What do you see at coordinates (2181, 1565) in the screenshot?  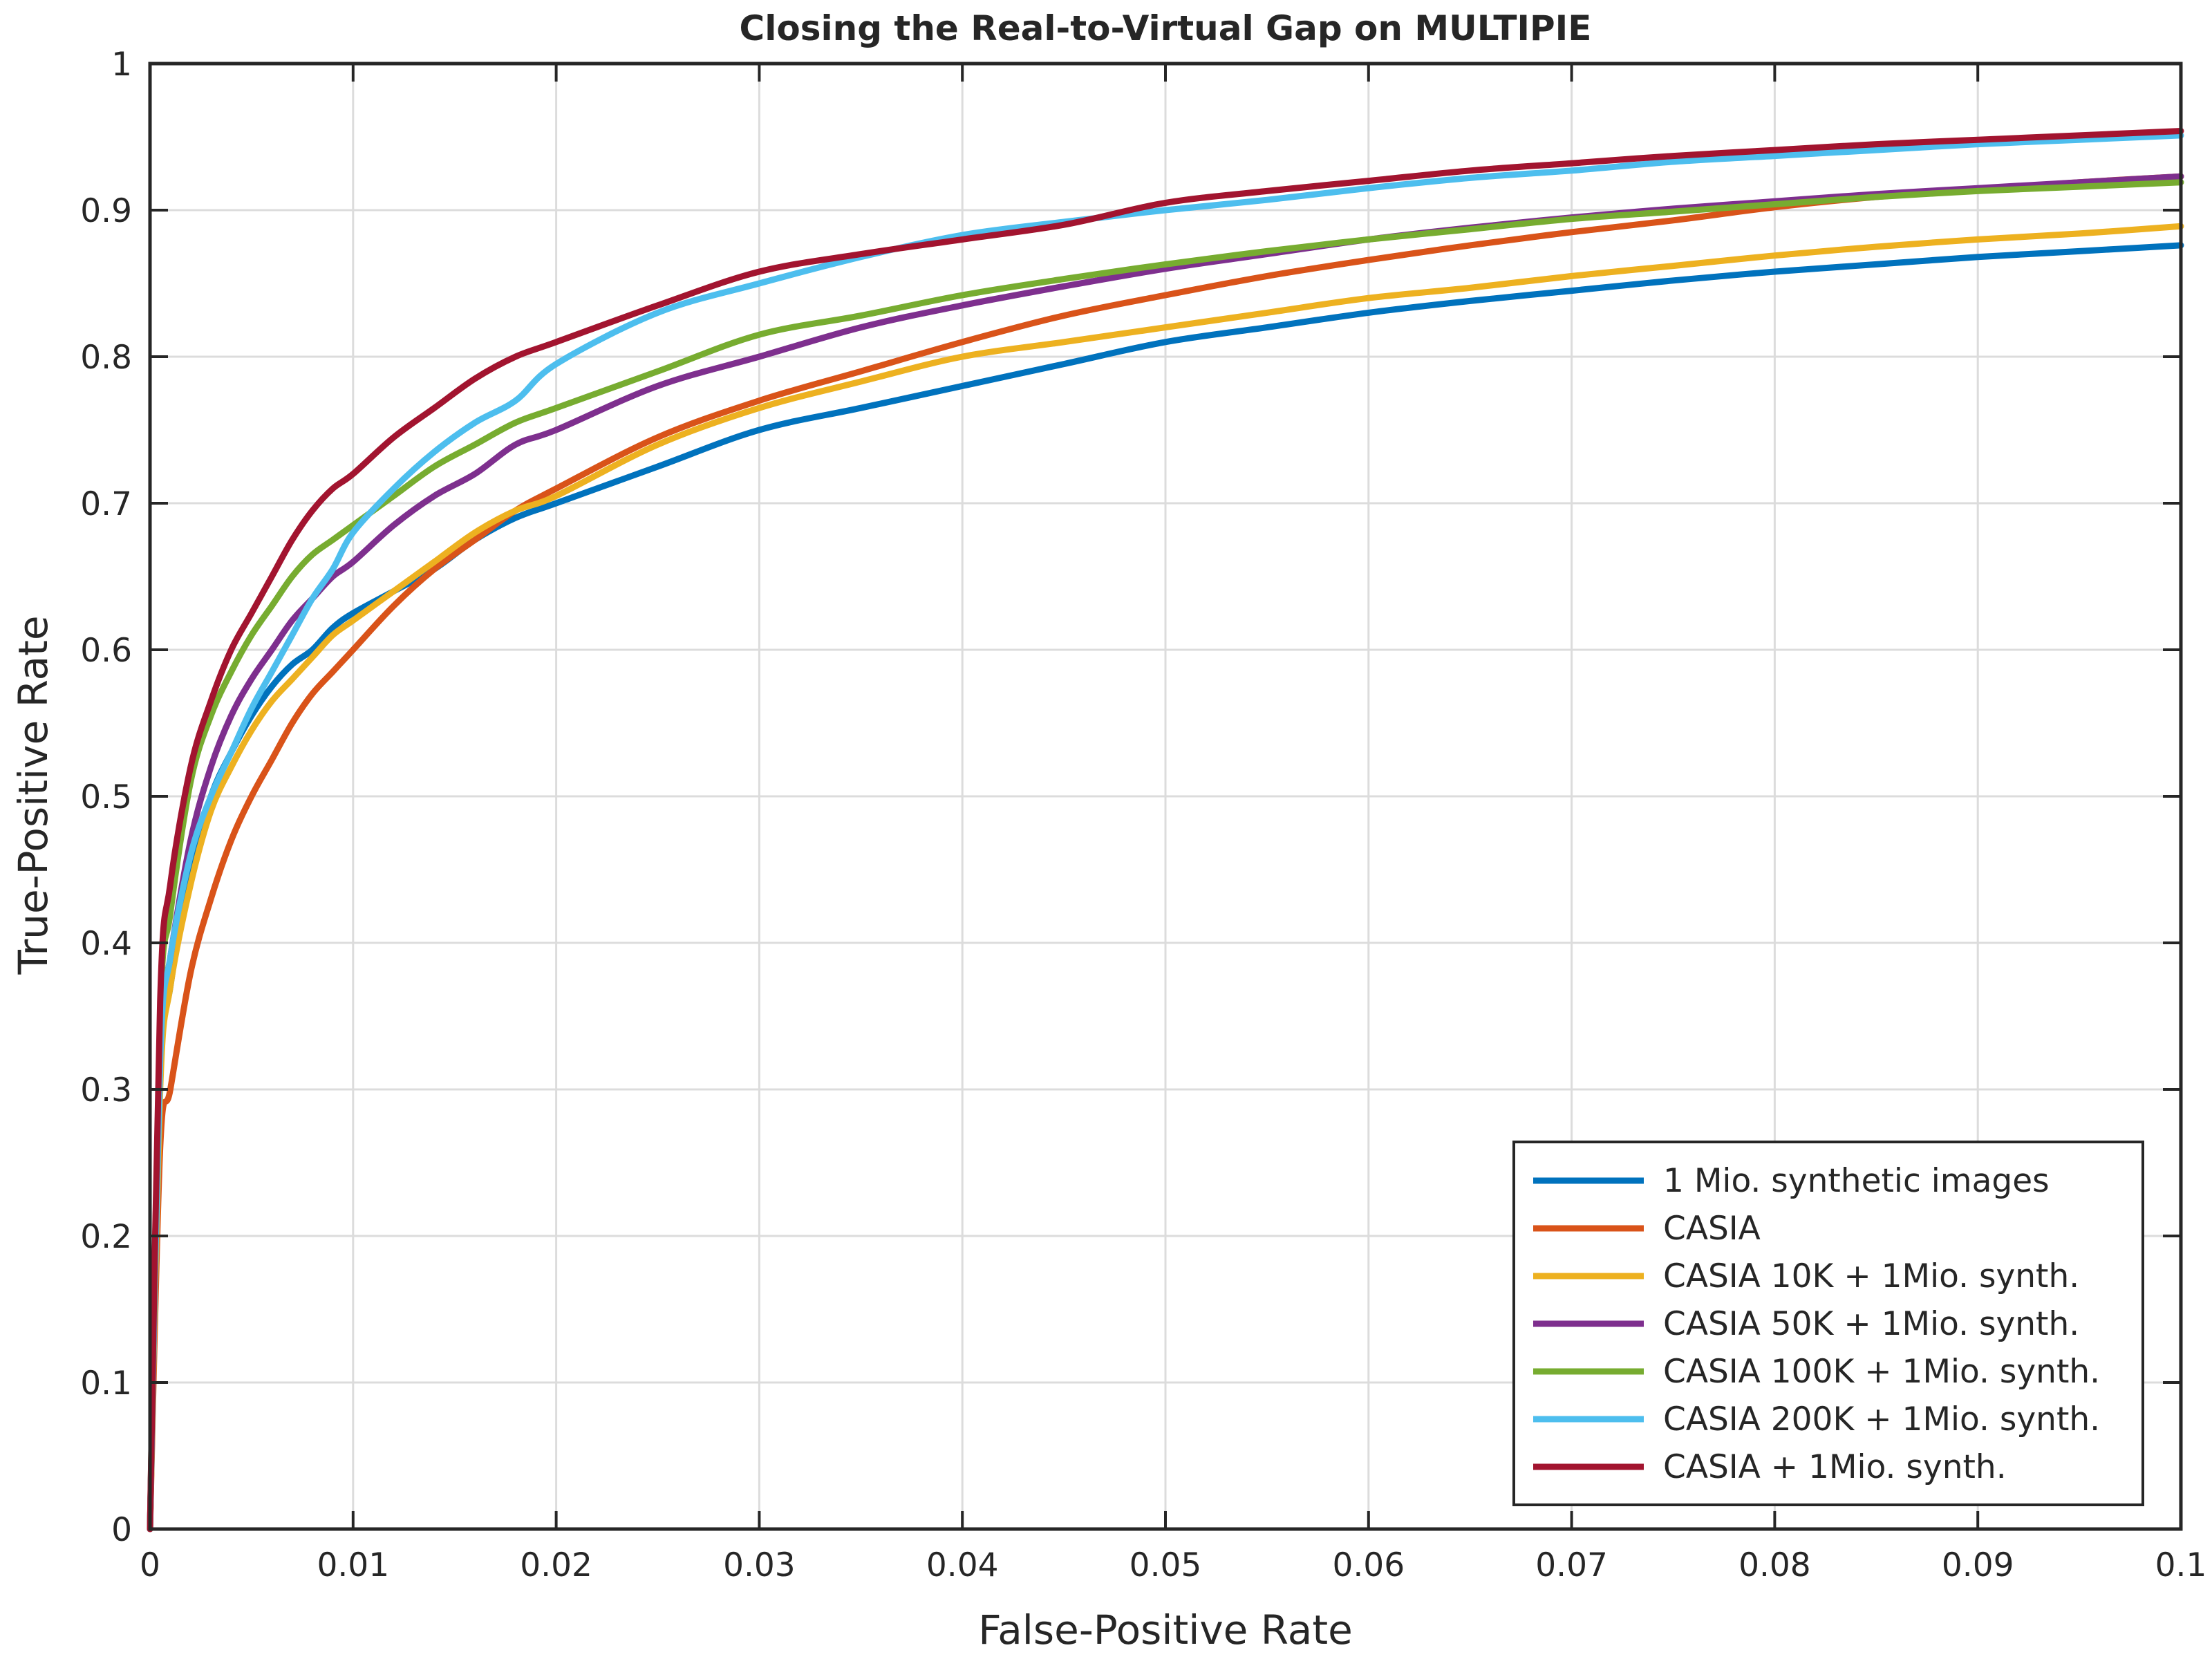 I see `x-tick-label: 0.1` at bounding box center [2181, 1565].